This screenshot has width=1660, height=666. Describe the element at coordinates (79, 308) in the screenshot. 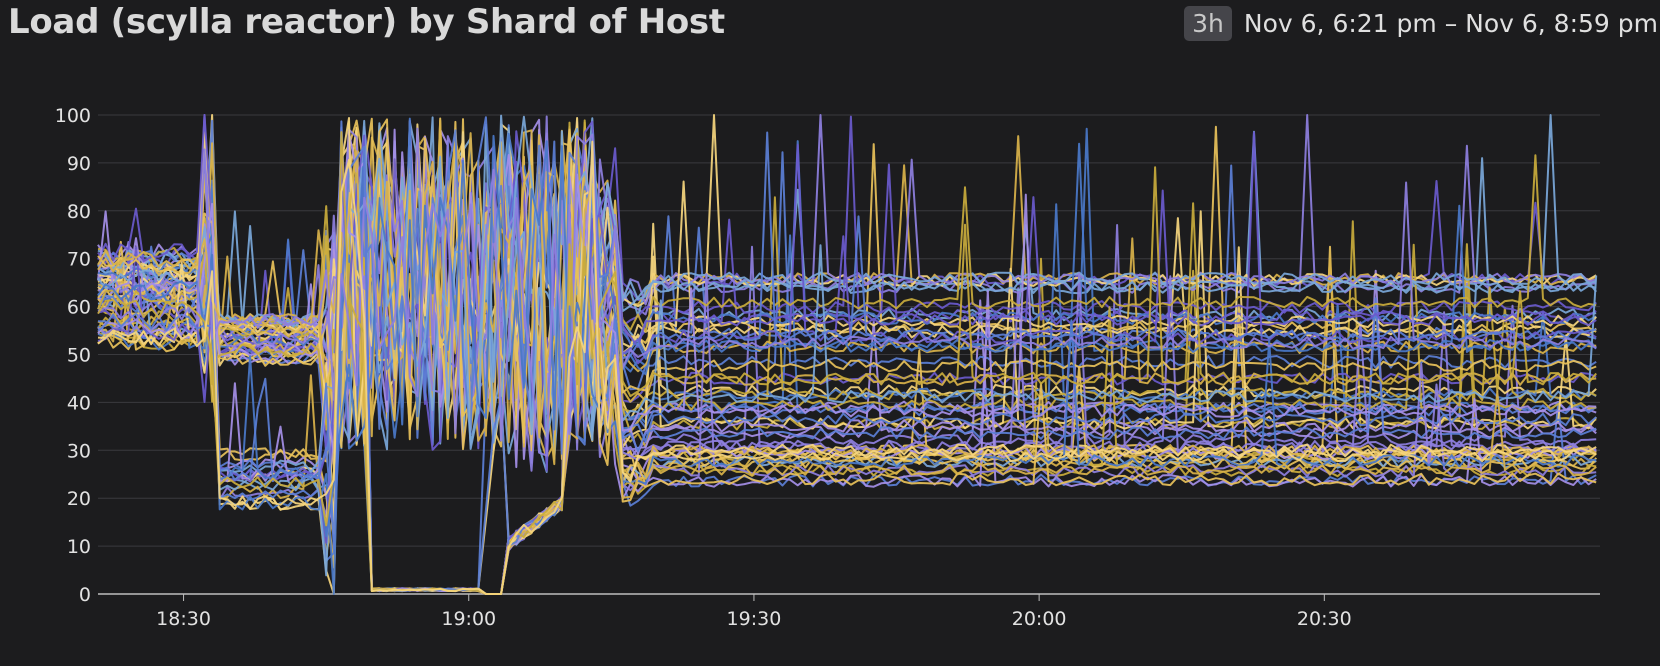

I see `y-tick-label: 60` at that location.